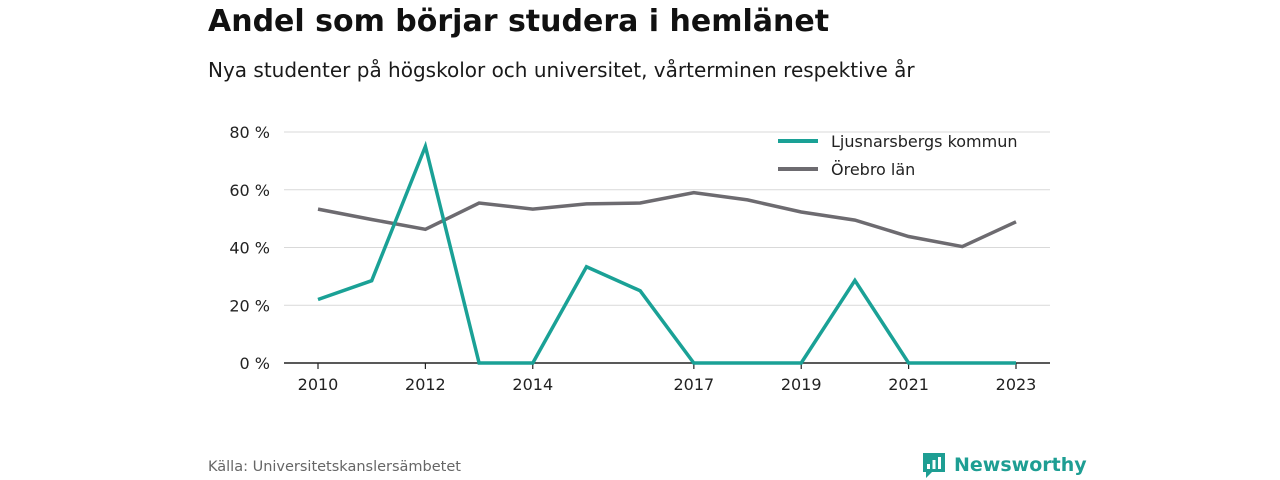 Image resolution: width=1280 pixels, height=480 pixels. Describe the element at coordinates (318, 384) in the screenshot. I see `x-tick-label: 2010` at that location.